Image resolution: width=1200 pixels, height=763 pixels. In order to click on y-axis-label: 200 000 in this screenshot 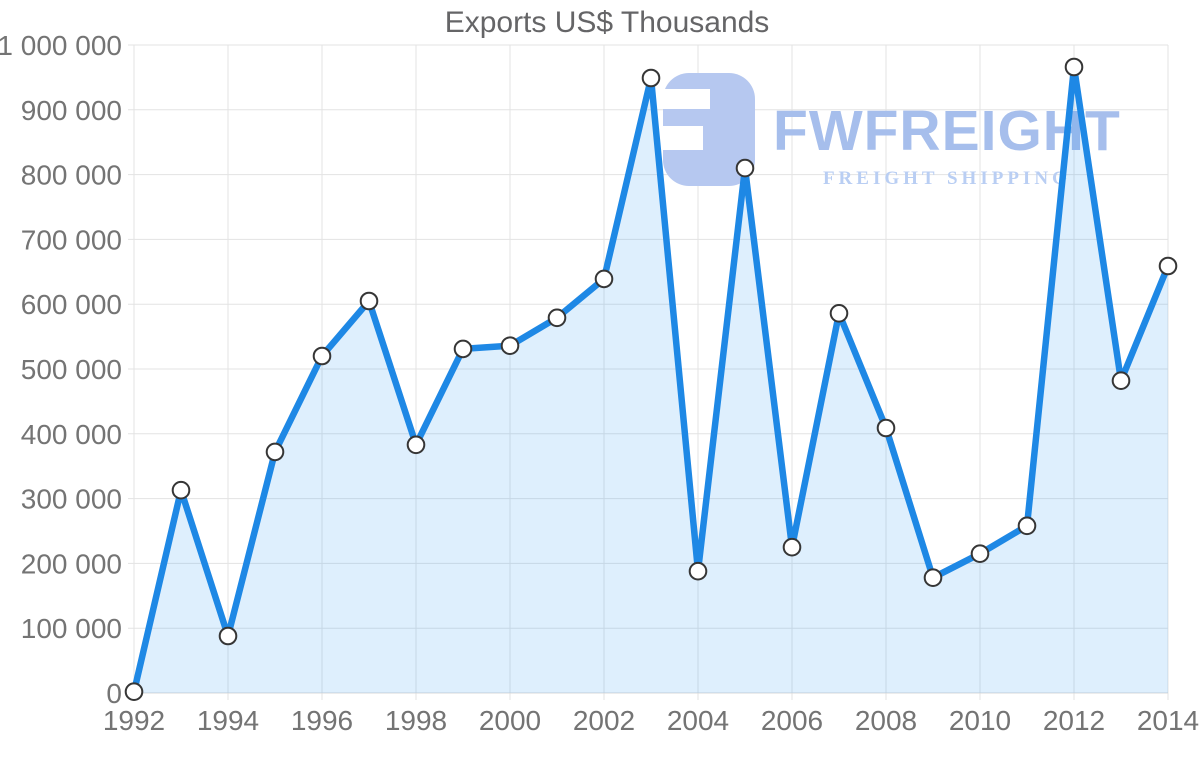, I will do `click(71, 563)`.